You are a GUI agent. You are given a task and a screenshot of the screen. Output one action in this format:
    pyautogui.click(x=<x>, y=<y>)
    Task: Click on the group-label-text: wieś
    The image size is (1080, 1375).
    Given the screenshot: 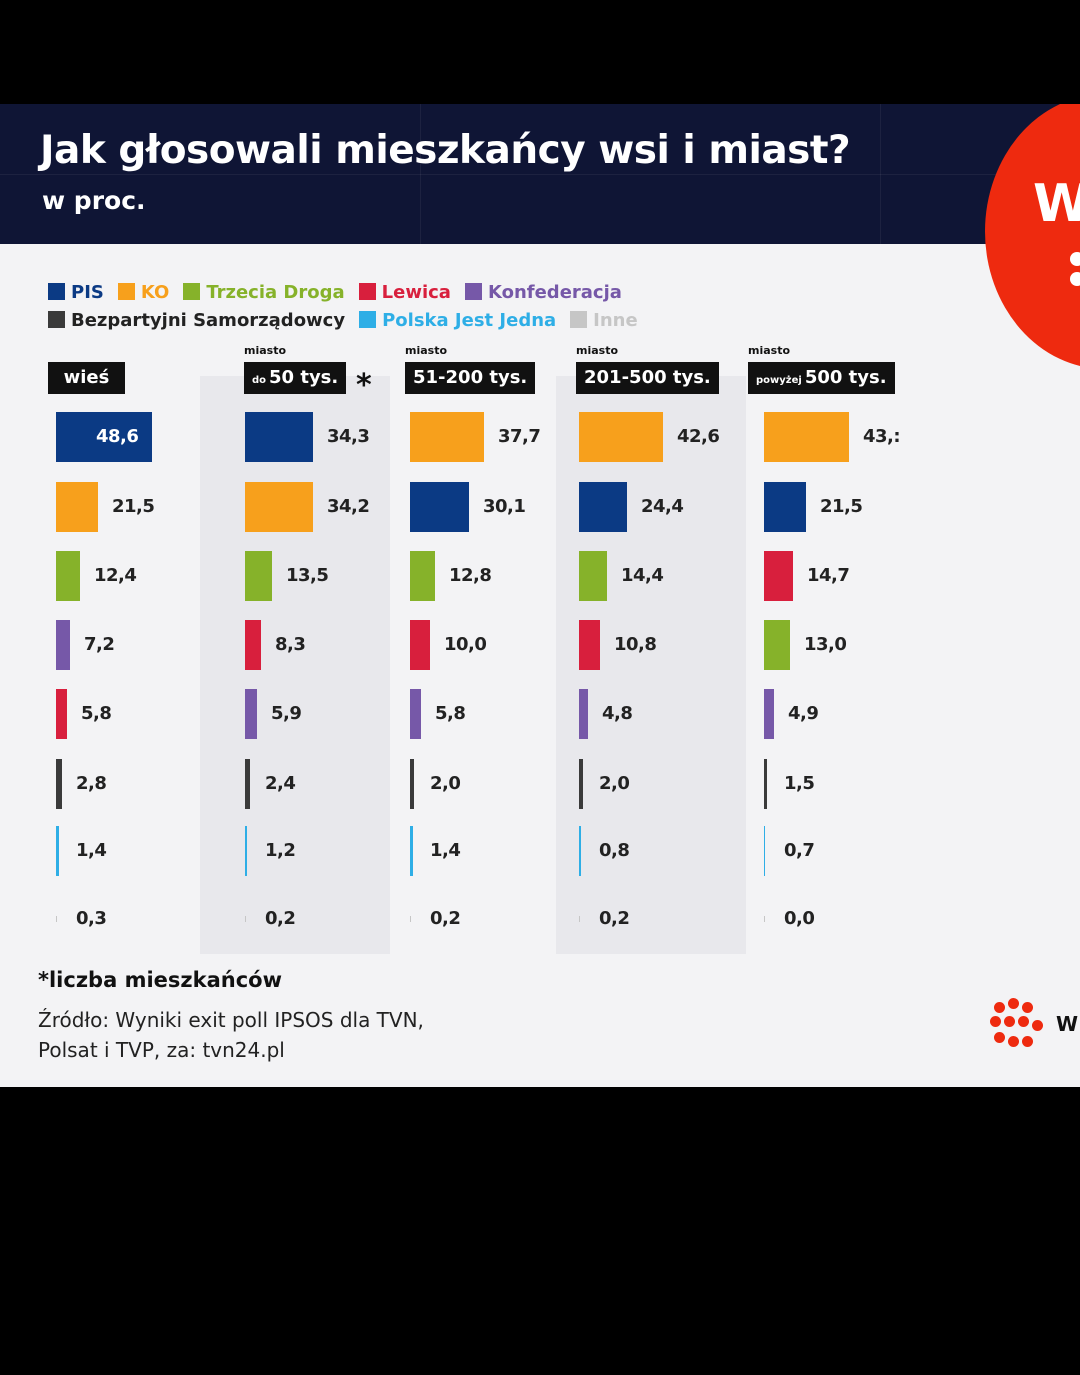 What is the action you would take?
    pyautogui.click(x=86, y=377)
    